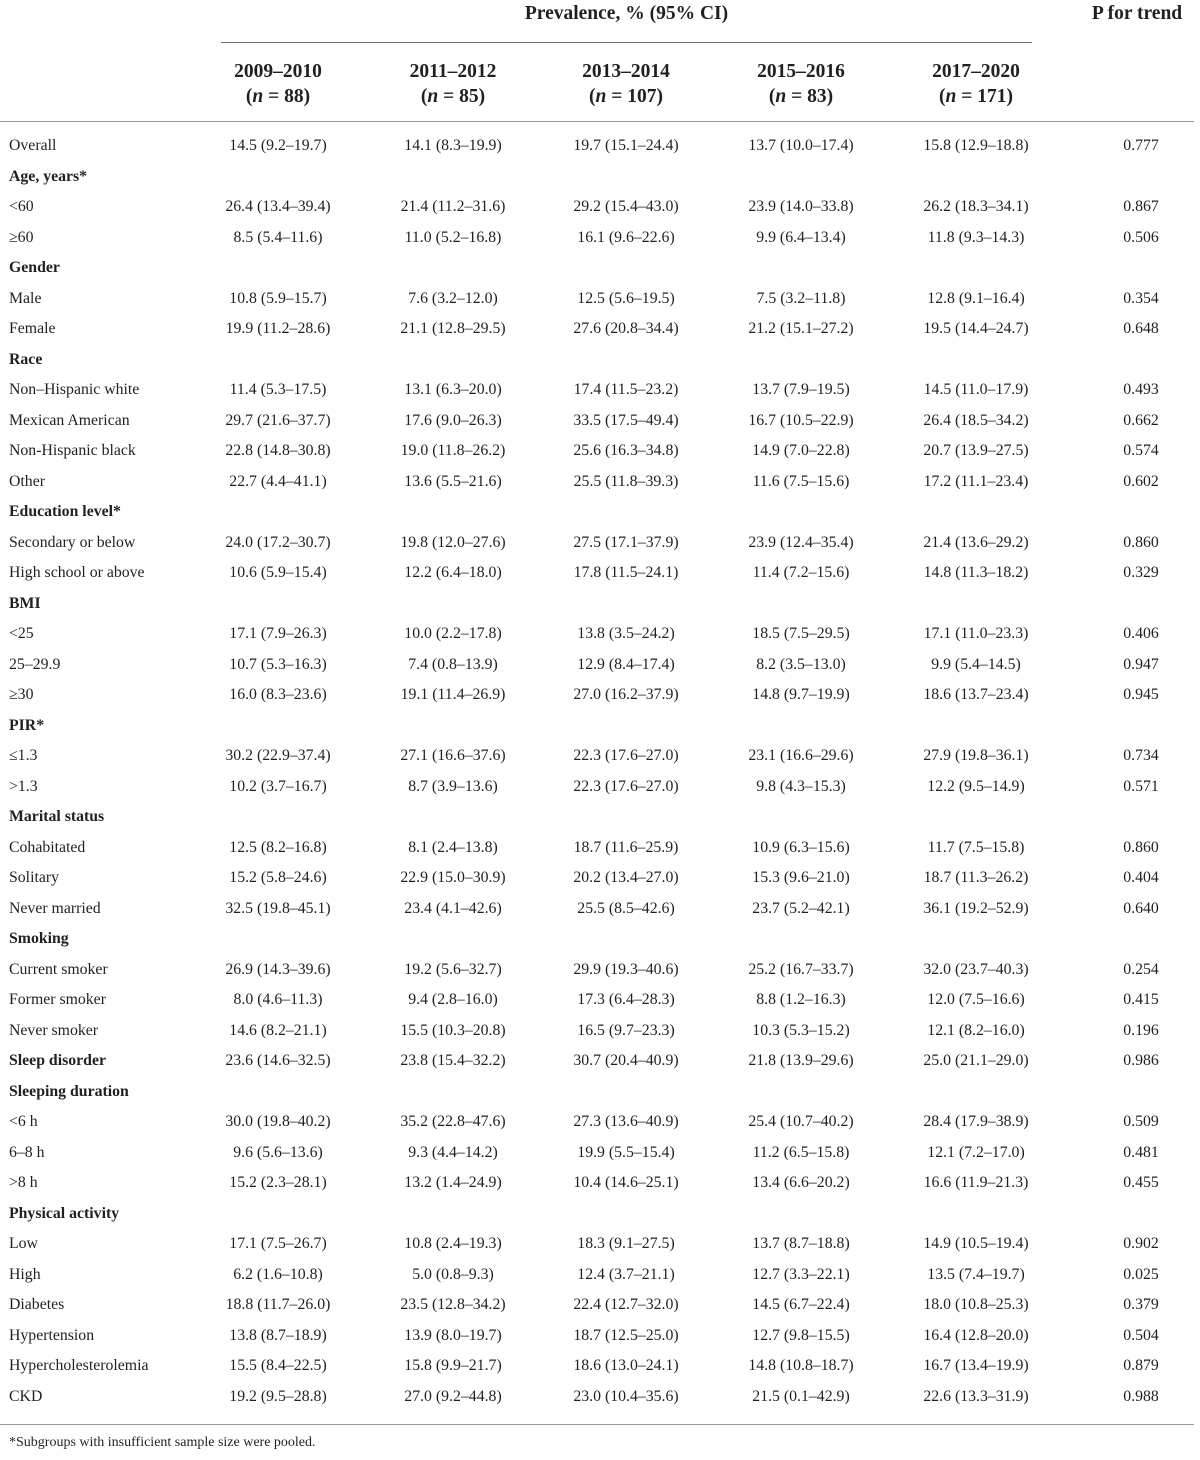 The width and height of the screenshot is (1200, 1460). I want to click on prevalence-cell: 16.6 (11.9–21.3), so click(976, 1182).